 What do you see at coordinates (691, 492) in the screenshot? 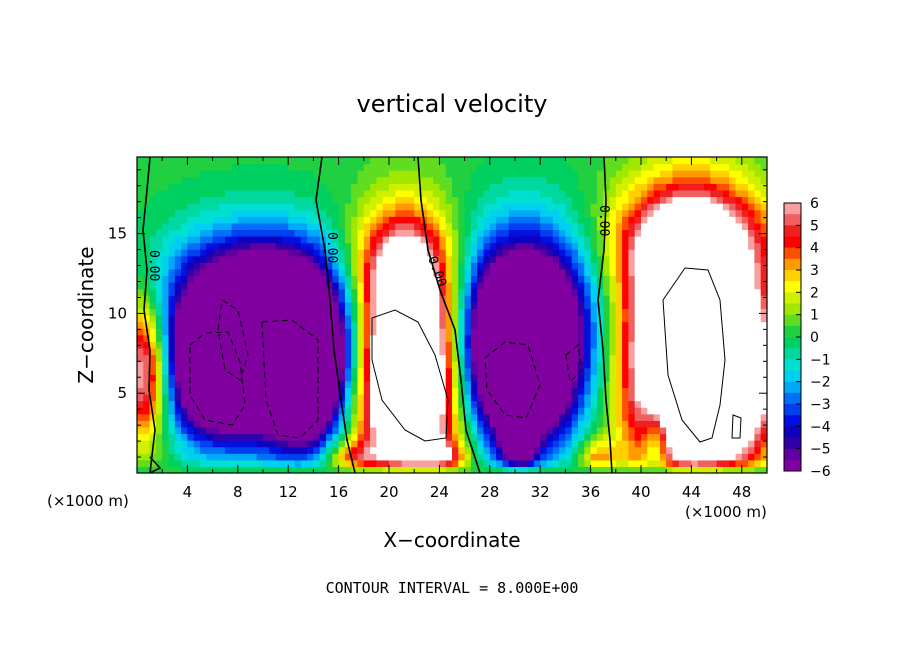
I see `x-tick-label: 44` at bounding box center [691, 492].